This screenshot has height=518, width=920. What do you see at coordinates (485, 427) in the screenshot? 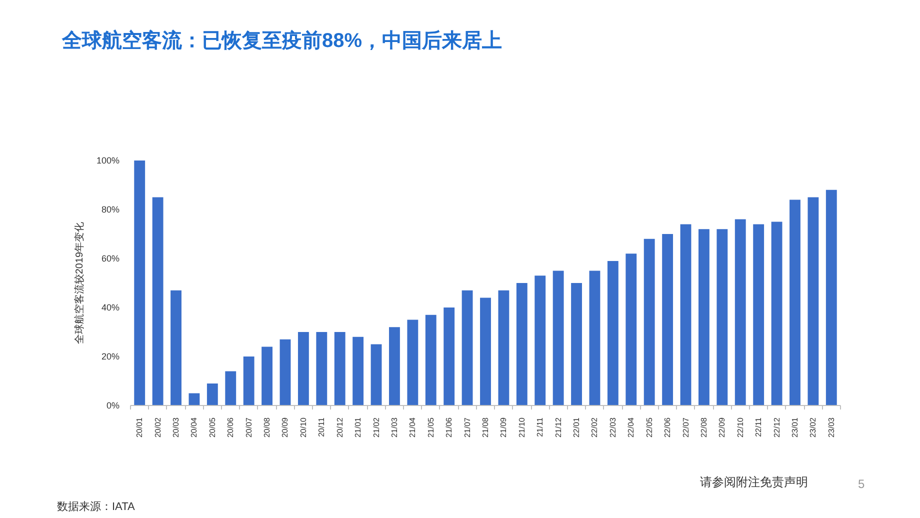
I see `x-tick-label: 21/08` at bounding box center [485, 427].